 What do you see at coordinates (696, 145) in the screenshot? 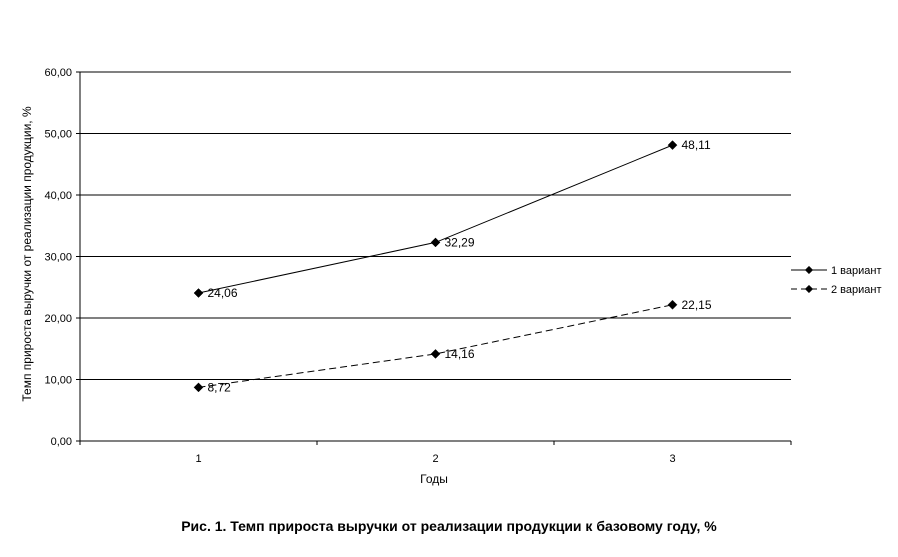
I see `data-label: 48,11` at bounding box center [696, 145].